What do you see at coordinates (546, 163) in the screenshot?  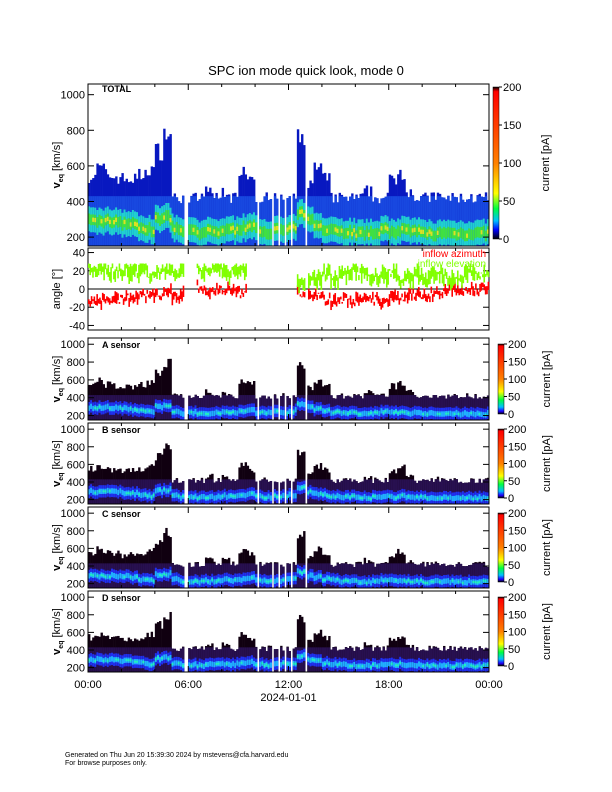 I see `colorbar-label: current [pA]` at bounding box center [546, 163].